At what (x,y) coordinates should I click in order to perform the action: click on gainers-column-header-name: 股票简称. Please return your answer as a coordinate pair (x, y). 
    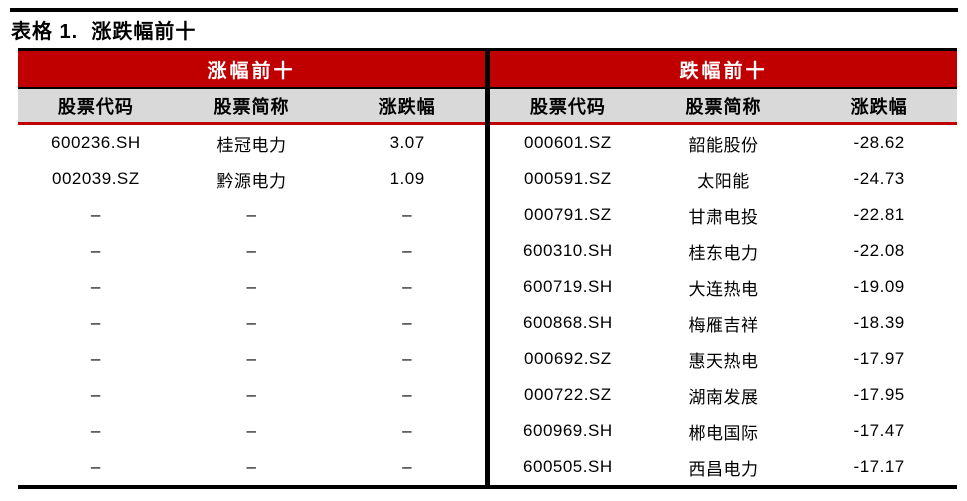
    Looking at the image, I should click on (251, 106).